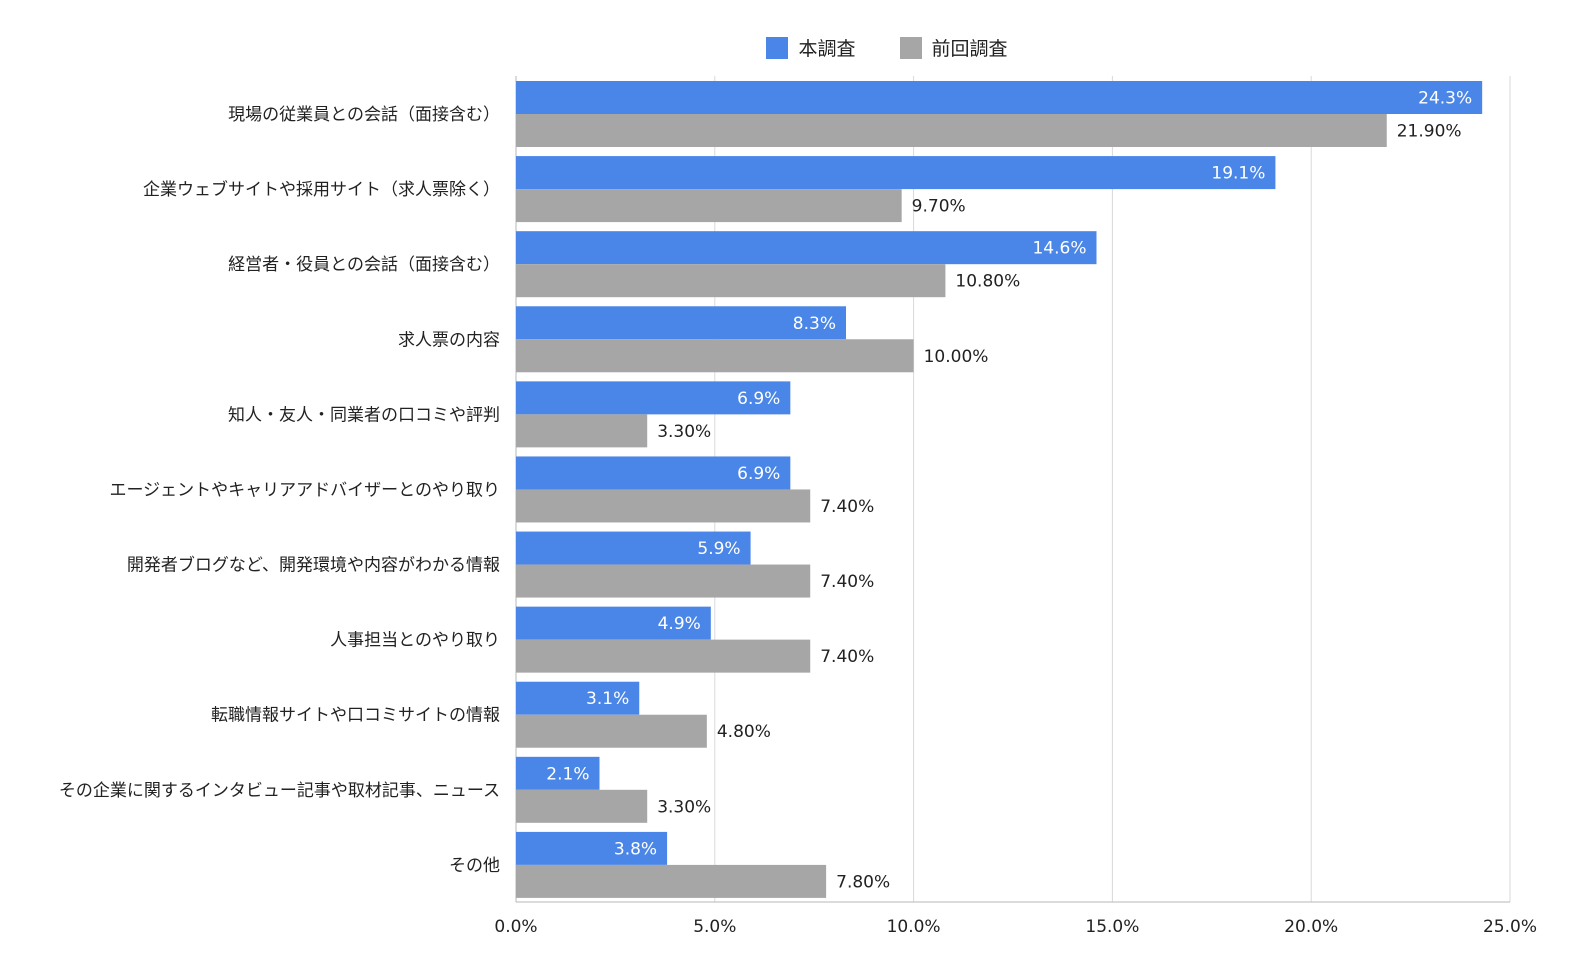 This screenshot has height=966, width=1594. Describe the element at coordinates (863, 882) in the screenshot. I see `data-label-previous: 7.80%` at that location.